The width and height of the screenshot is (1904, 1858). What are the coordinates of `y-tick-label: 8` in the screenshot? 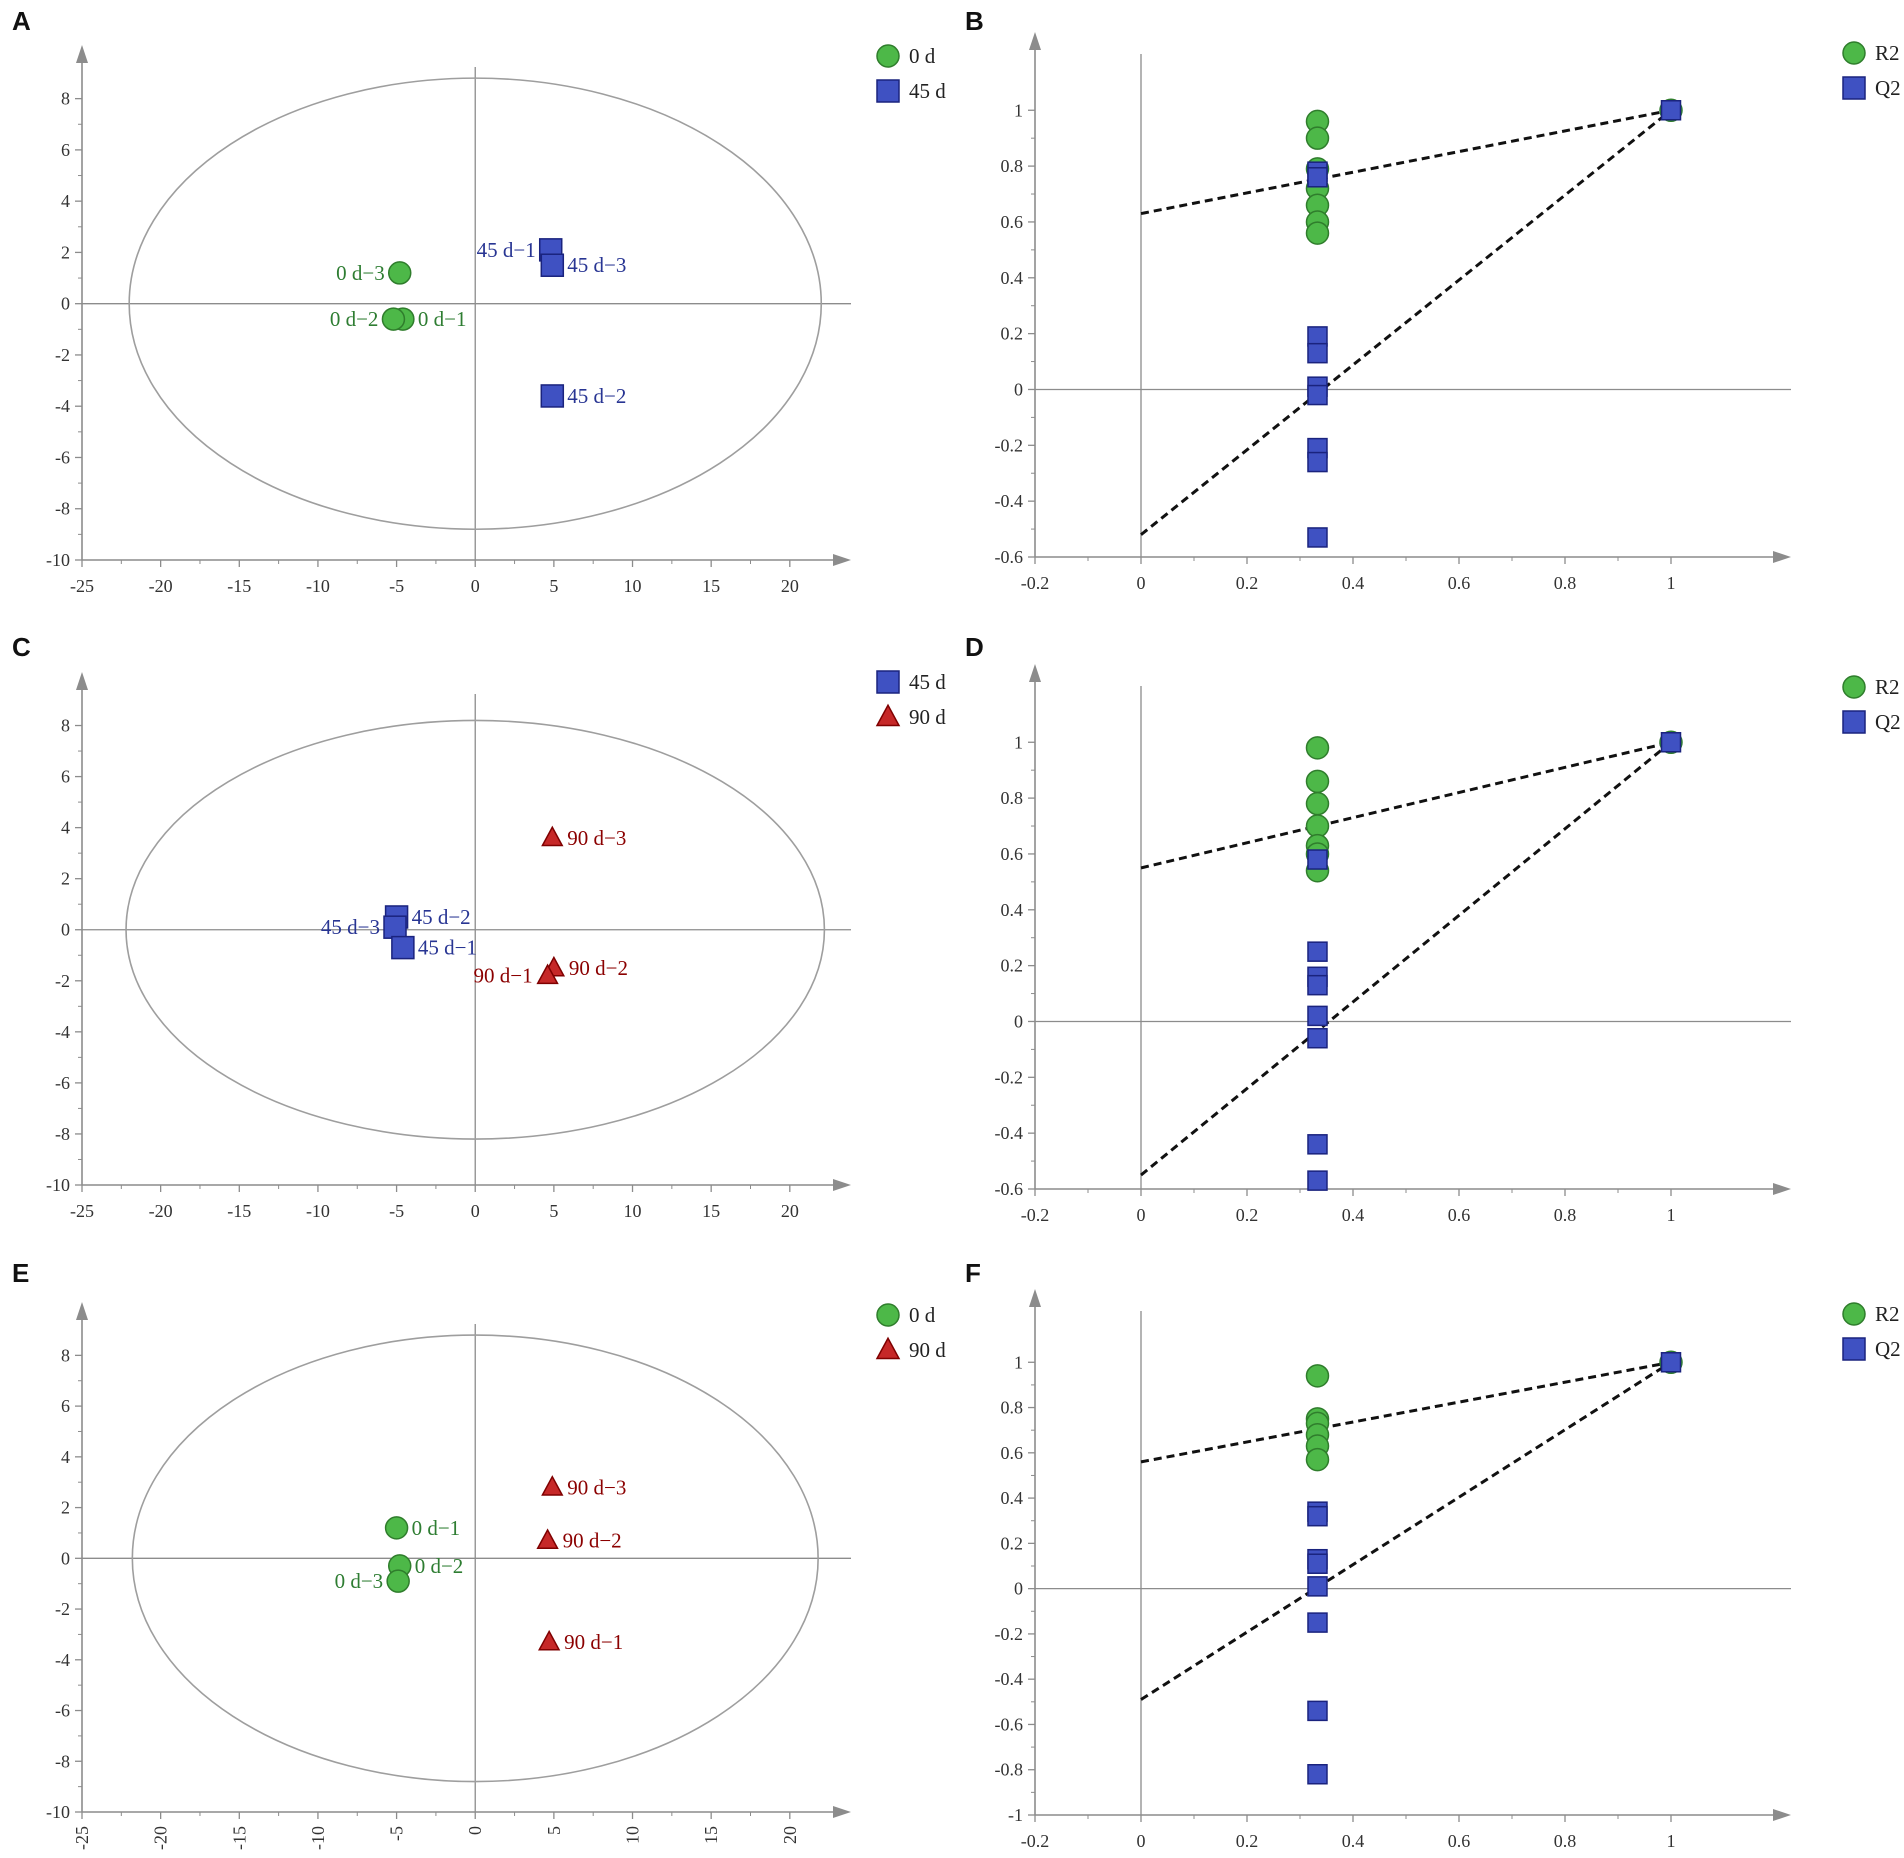 It's located at (65, 1355).